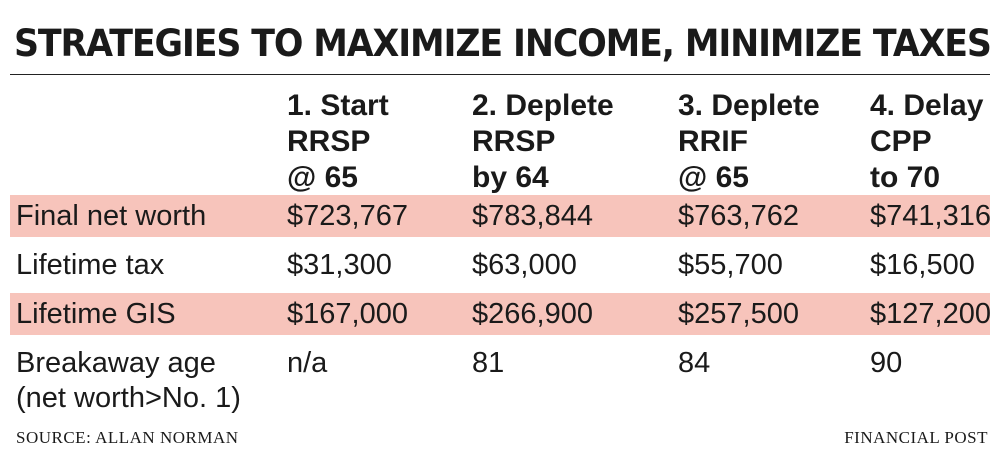 This screenshot has height=470, width=1000. Describe the element at coordinates (307, 363) in the screenshot. I see `table-cell: n/a` at that location.